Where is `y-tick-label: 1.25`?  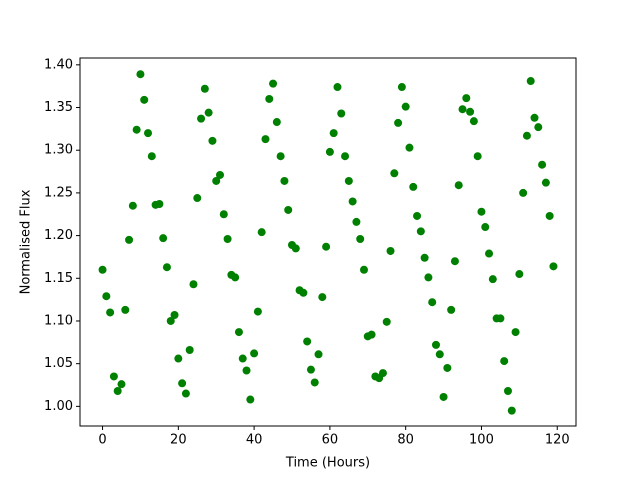 y-tick-label: 1.25 is located at coordinates (58, 192).